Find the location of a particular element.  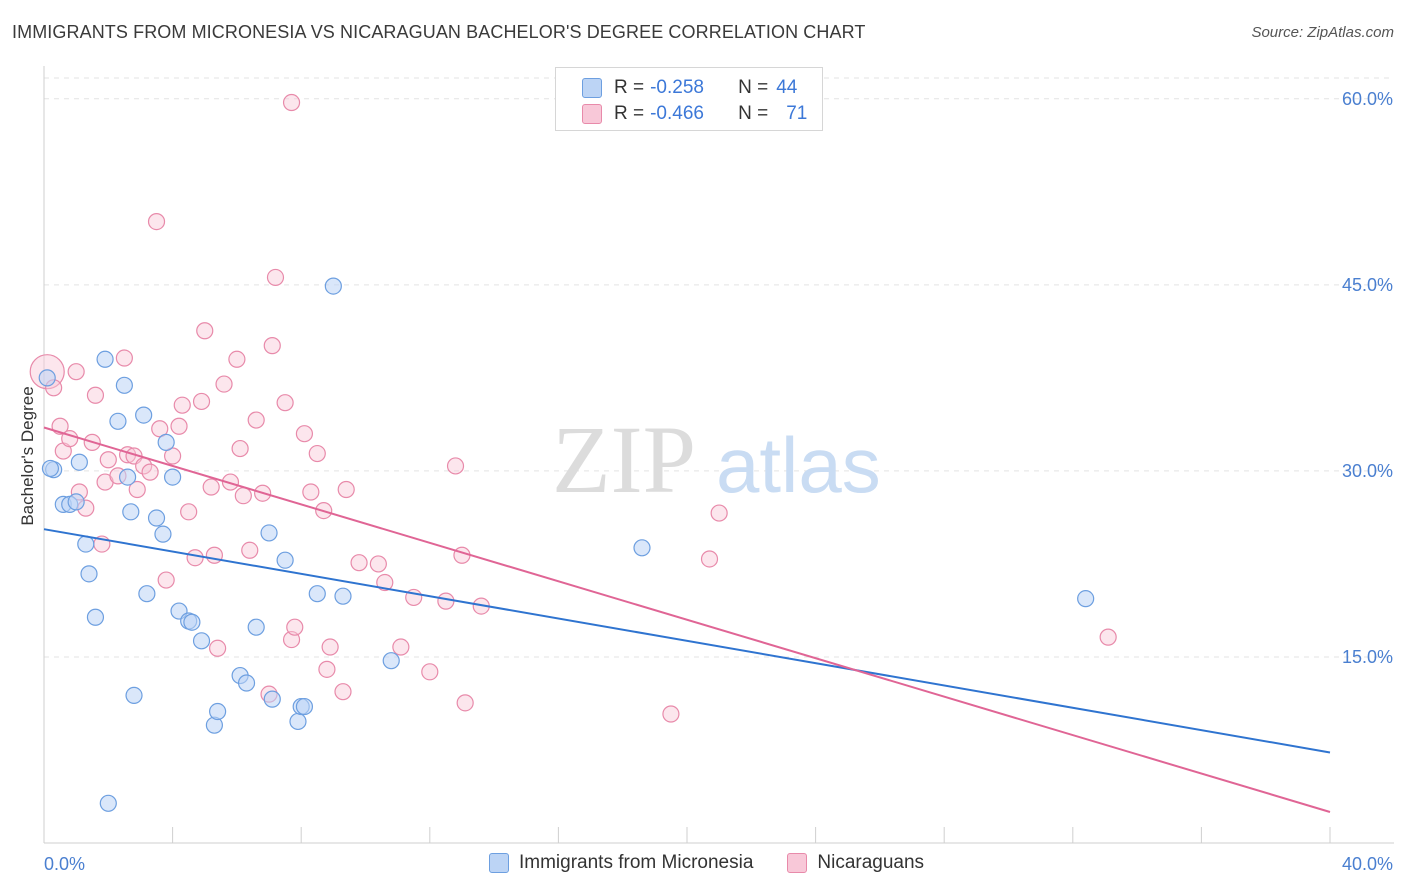

legend-item-nicaraguans: Nicaraguans is located at coordinates (855, 863).